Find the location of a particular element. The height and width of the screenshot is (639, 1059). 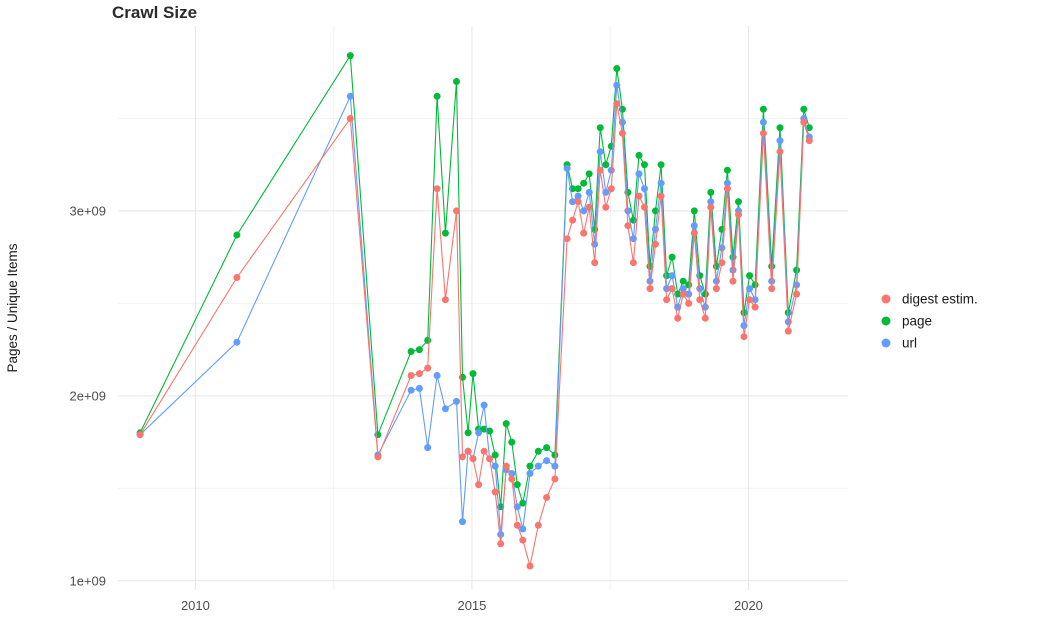

legend-swatch-page is located at coordinates (886, 321).